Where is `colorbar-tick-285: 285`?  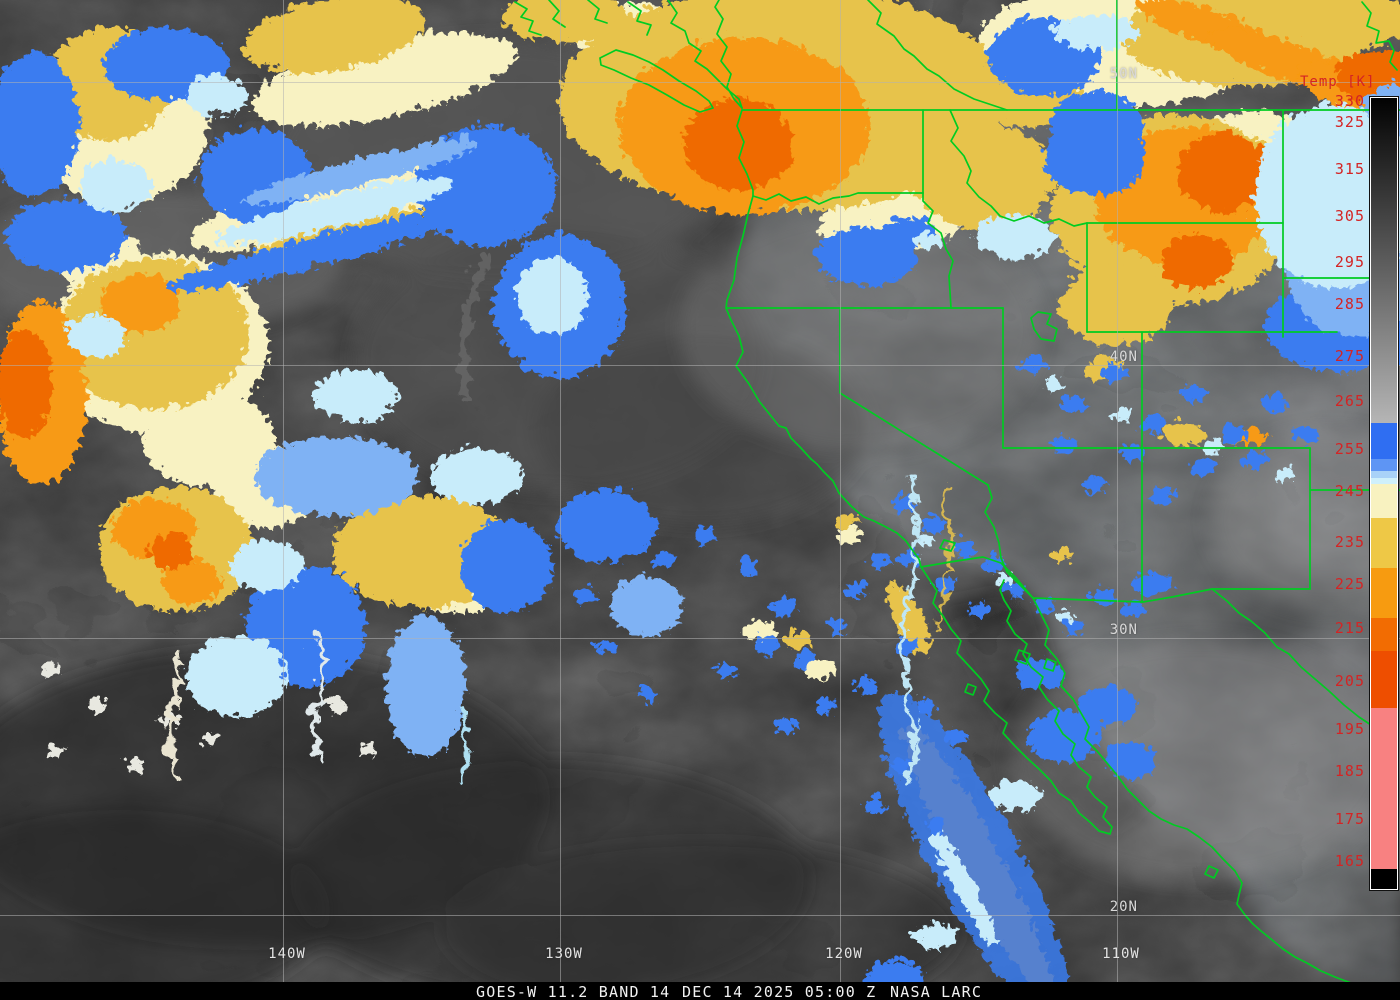
colorbar-tick-285: 285 is located at coordinates (1349, 304).